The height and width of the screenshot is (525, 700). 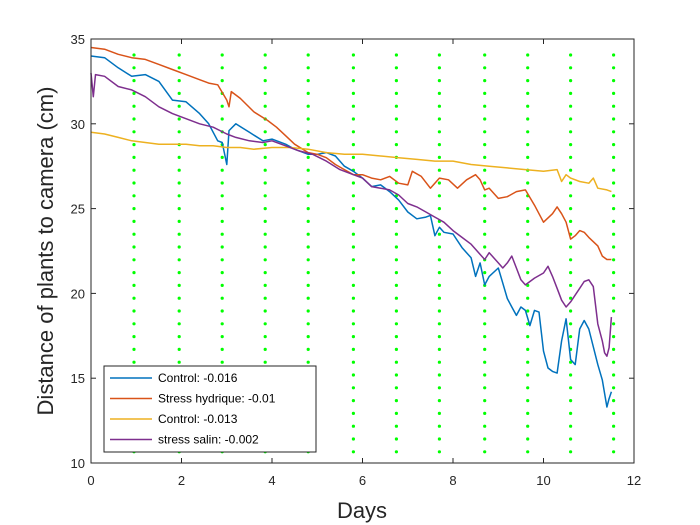 What do you see at coordinates (78, 378) in the screenshot?
I see `y-tick-label: 15` at bounding box center [78, 378].